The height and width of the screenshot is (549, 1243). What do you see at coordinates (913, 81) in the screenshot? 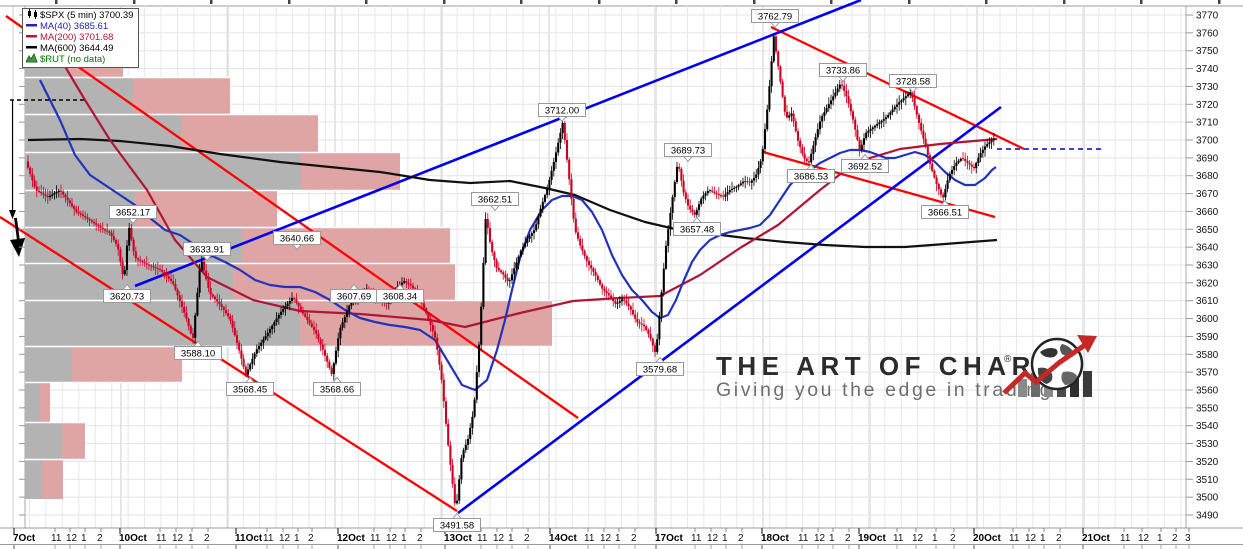
I see `svg-text: 3728.58` at bounding box center [913, 81].